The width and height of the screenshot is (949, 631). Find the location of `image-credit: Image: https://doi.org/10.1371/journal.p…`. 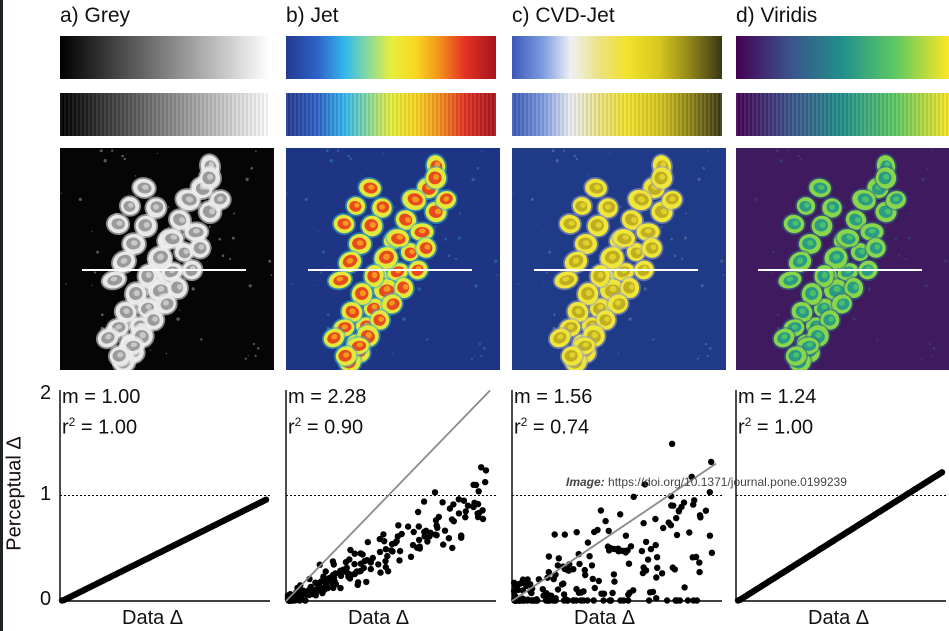

image-credit: Image: https://doi.org/10.1371/journal.p… is located at coordinates (706, 482).